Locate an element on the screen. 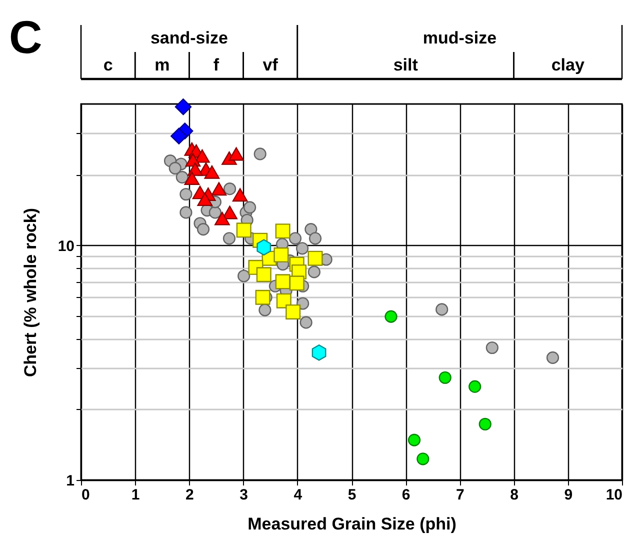  x-tick-label: 1 is located at coordinates (135, 495).